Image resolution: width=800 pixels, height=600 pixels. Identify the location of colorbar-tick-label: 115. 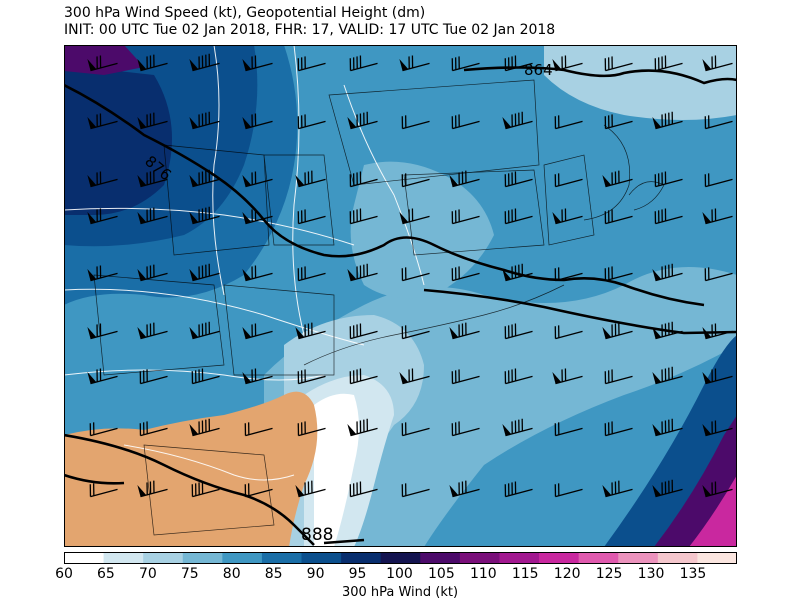
(525, 574).